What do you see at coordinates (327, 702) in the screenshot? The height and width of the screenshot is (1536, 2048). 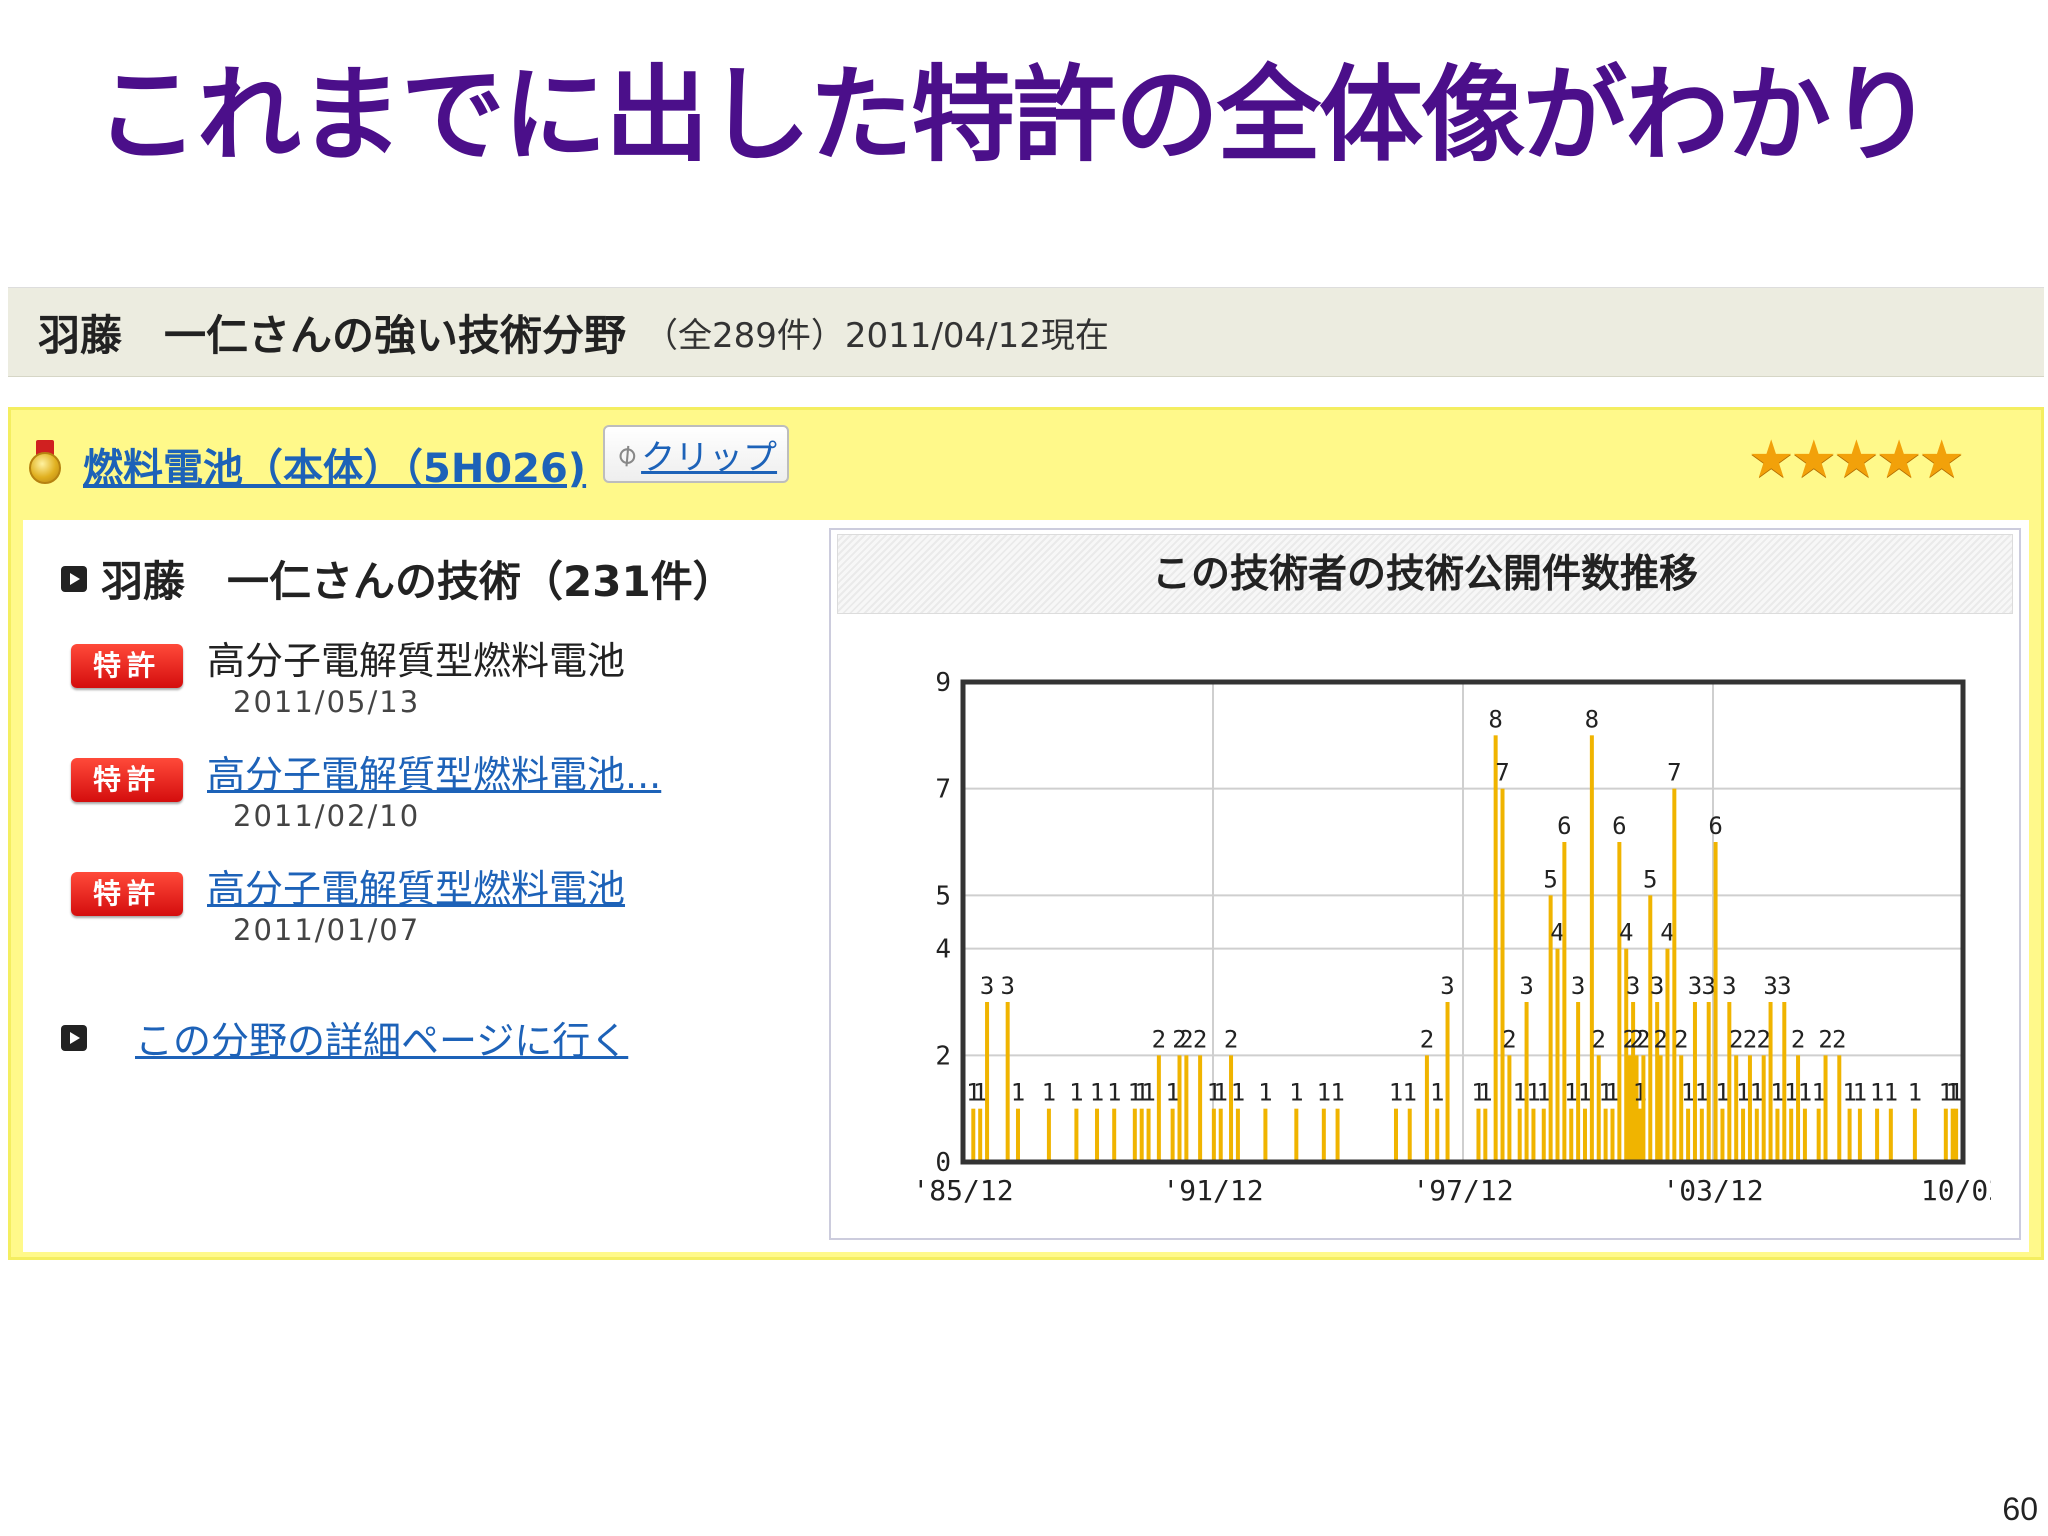 I see `patent-date: 2011/05/13` at bounding box center [327, 702].